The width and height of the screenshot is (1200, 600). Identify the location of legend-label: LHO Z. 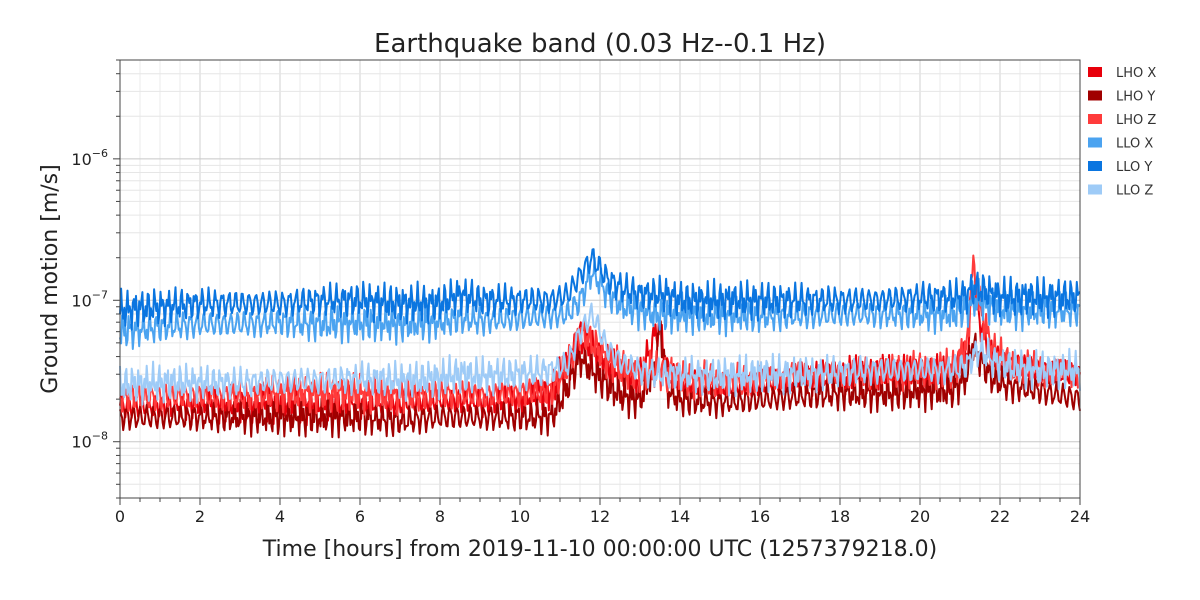
(1136, 120).